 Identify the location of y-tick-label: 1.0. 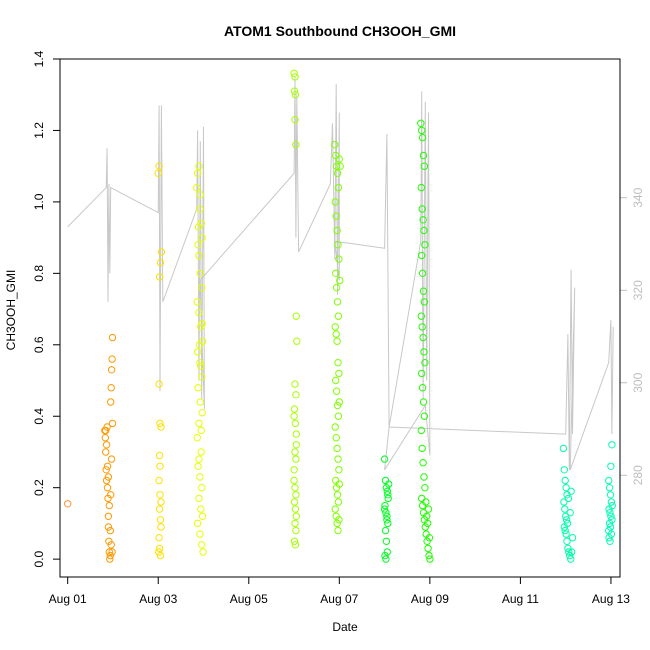
(39, 201).